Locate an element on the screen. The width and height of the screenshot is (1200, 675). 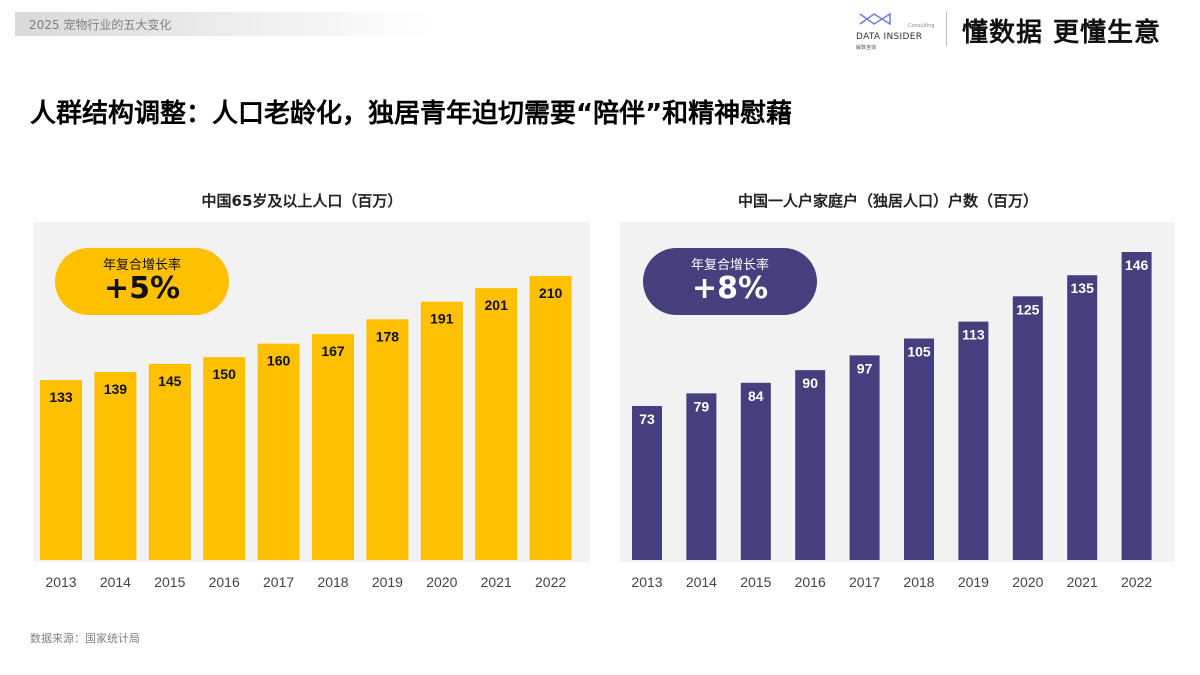
section-header: 2025 宠物行业的五大变化 is located at coordinates (225, 24).